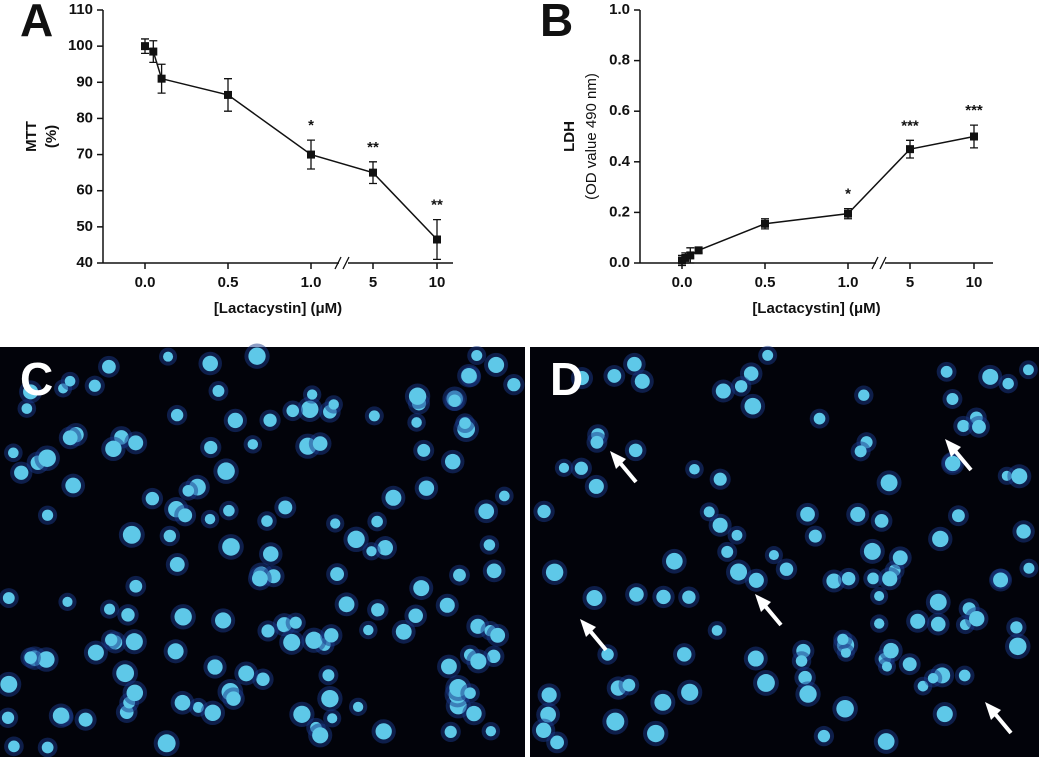 The width and height of the screenshot is (1039, 757). Describe the element at coordinates (36, 379) in the screenshot. I see `panel-label: C` at that location.